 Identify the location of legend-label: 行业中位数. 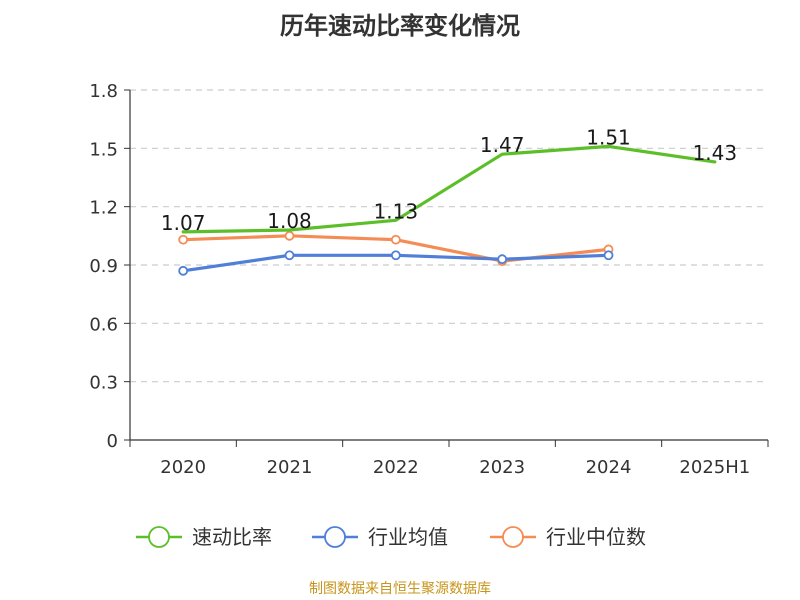
(596, 537).